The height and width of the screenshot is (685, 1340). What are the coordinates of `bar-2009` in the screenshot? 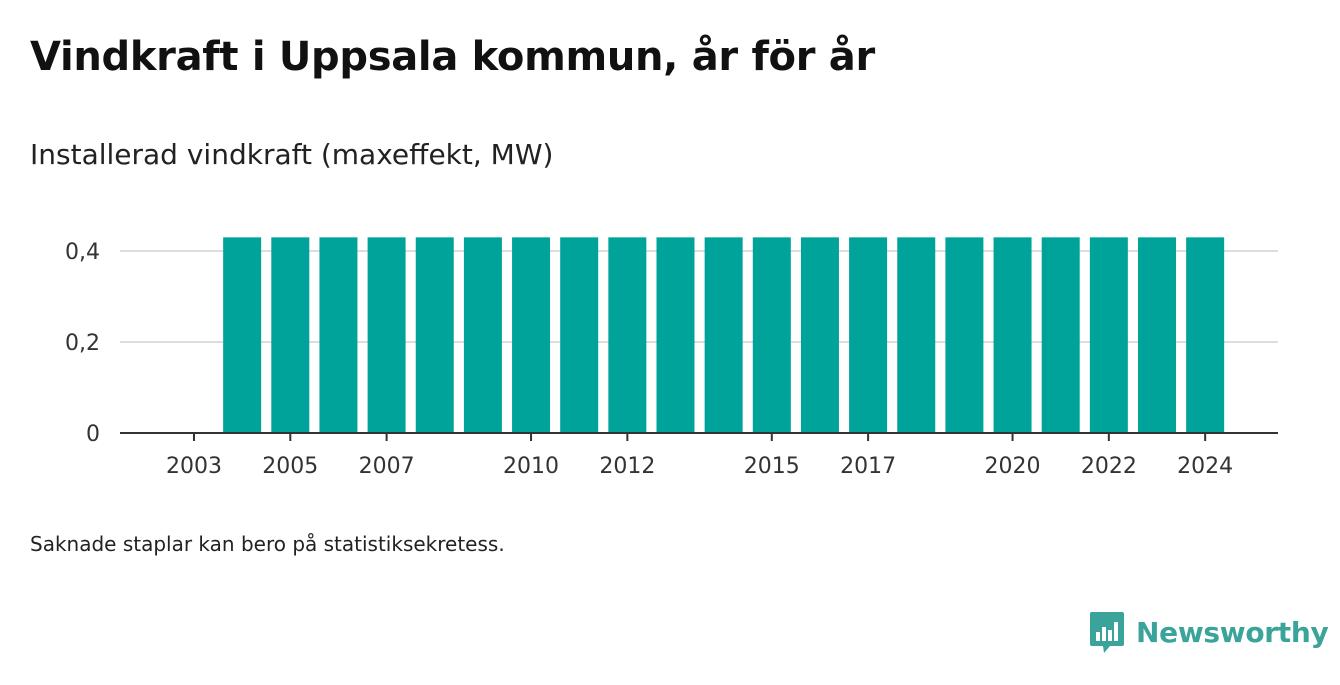 It's located at (482, 335).